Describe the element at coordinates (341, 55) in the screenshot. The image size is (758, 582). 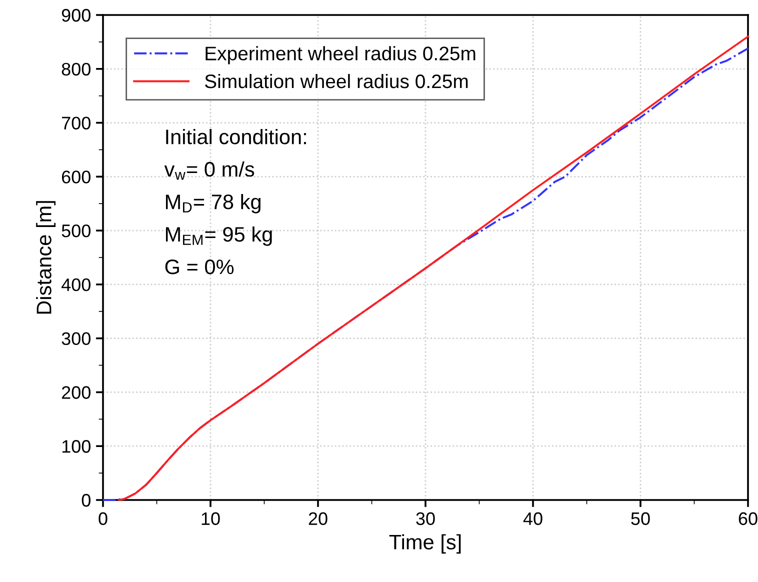
I see `legend-label: Experiment wheel radius 0.25m` at that location.